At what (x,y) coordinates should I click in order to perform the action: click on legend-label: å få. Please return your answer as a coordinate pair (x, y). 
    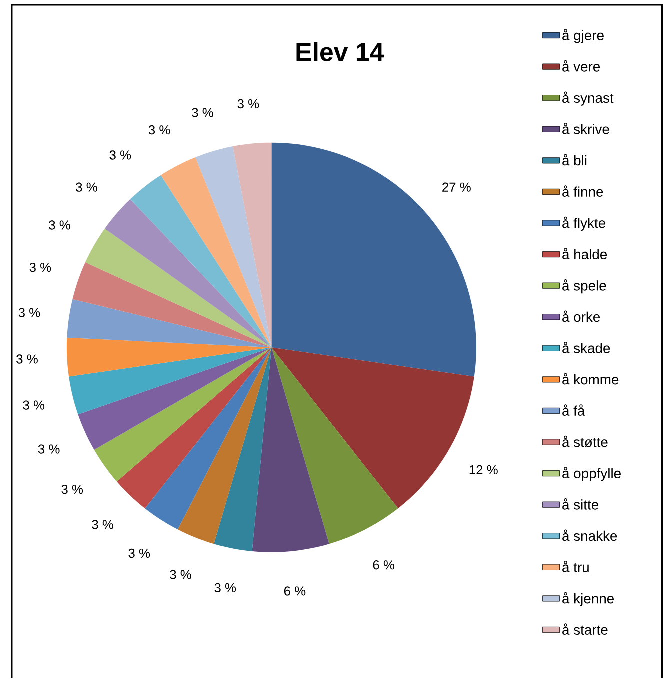
    Looking at the image, I should click on (574, 410).